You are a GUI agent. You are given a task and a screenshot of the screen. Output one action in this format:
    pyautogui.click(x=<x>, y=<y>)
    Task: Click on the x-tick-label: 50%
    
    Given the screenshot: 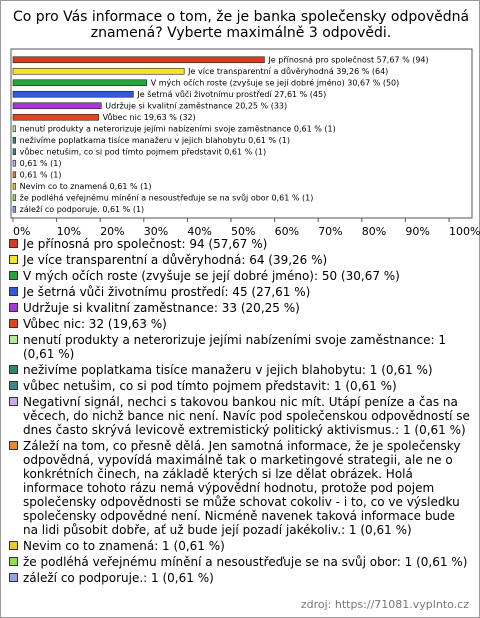 What is the action you would take?
    pyautogui.click(x=243, y=230)
    